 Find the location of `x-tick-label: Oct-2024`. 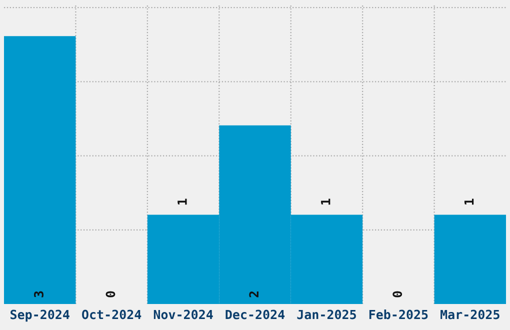

x-tick-label: Oct-2024 is located at coordinates (112, 315).